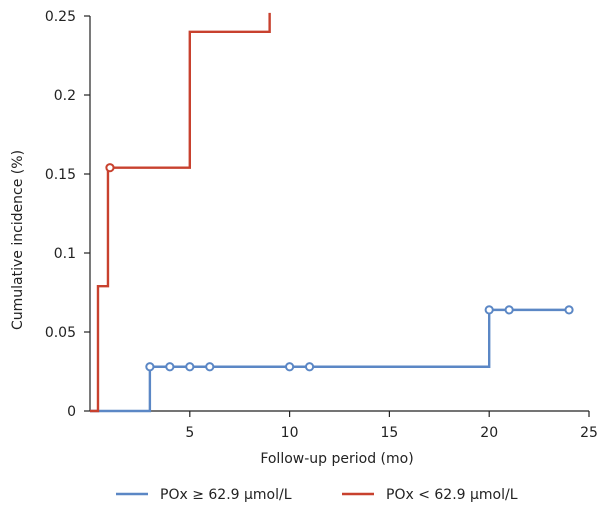 This screenshot has width=615, height=520. What do you see at coordinates (589, 433) in the screenshot?
I see `x-tick-label: 25` at bounding box center [589, 433].